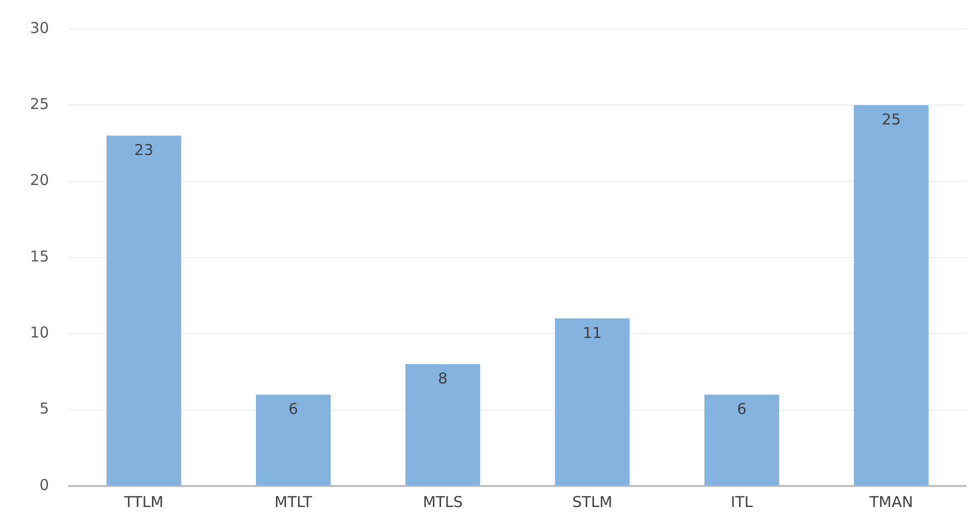 The image size is (976, 522). What do you see at coordinates (45, 485) in the screenshot?
I see `y-tick-label: 0` at bounding box center [45, 485].